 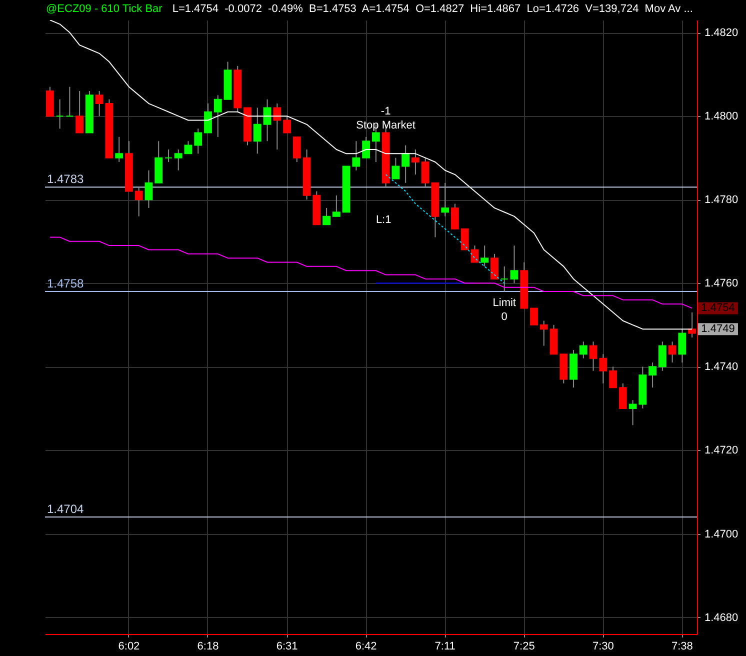 I want to click on ref-line-label: 1.4704, so click(x=65, y=509).